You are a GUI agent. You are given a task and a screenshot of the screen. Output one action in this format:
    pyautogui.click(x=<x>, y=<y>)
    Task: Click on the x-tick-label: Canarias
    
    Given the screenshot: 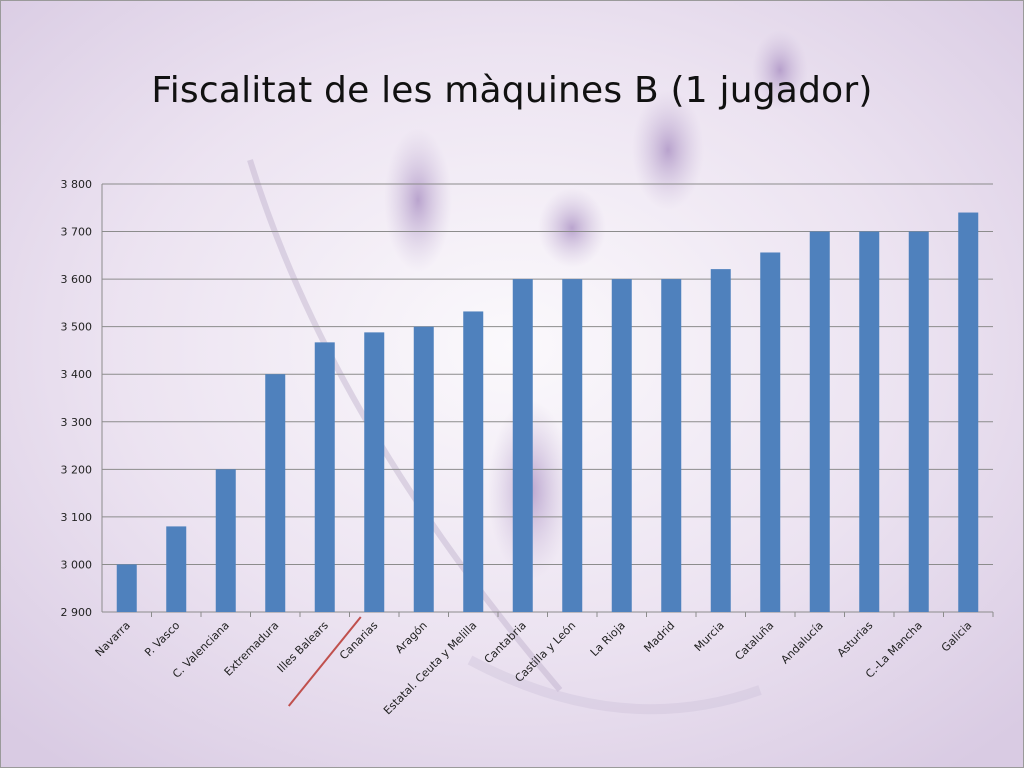 What is the action you would take?
    pyautogui.click(x=358, y=640)
    